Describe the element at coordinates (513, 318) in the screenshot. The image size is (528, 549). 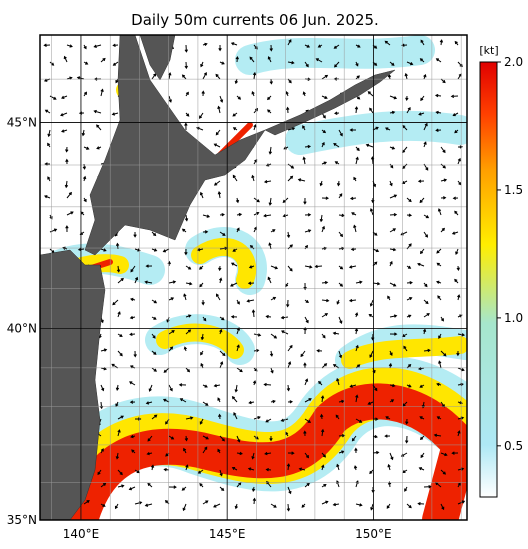
I see `colorbar-tick-label: 1.0` at that location.